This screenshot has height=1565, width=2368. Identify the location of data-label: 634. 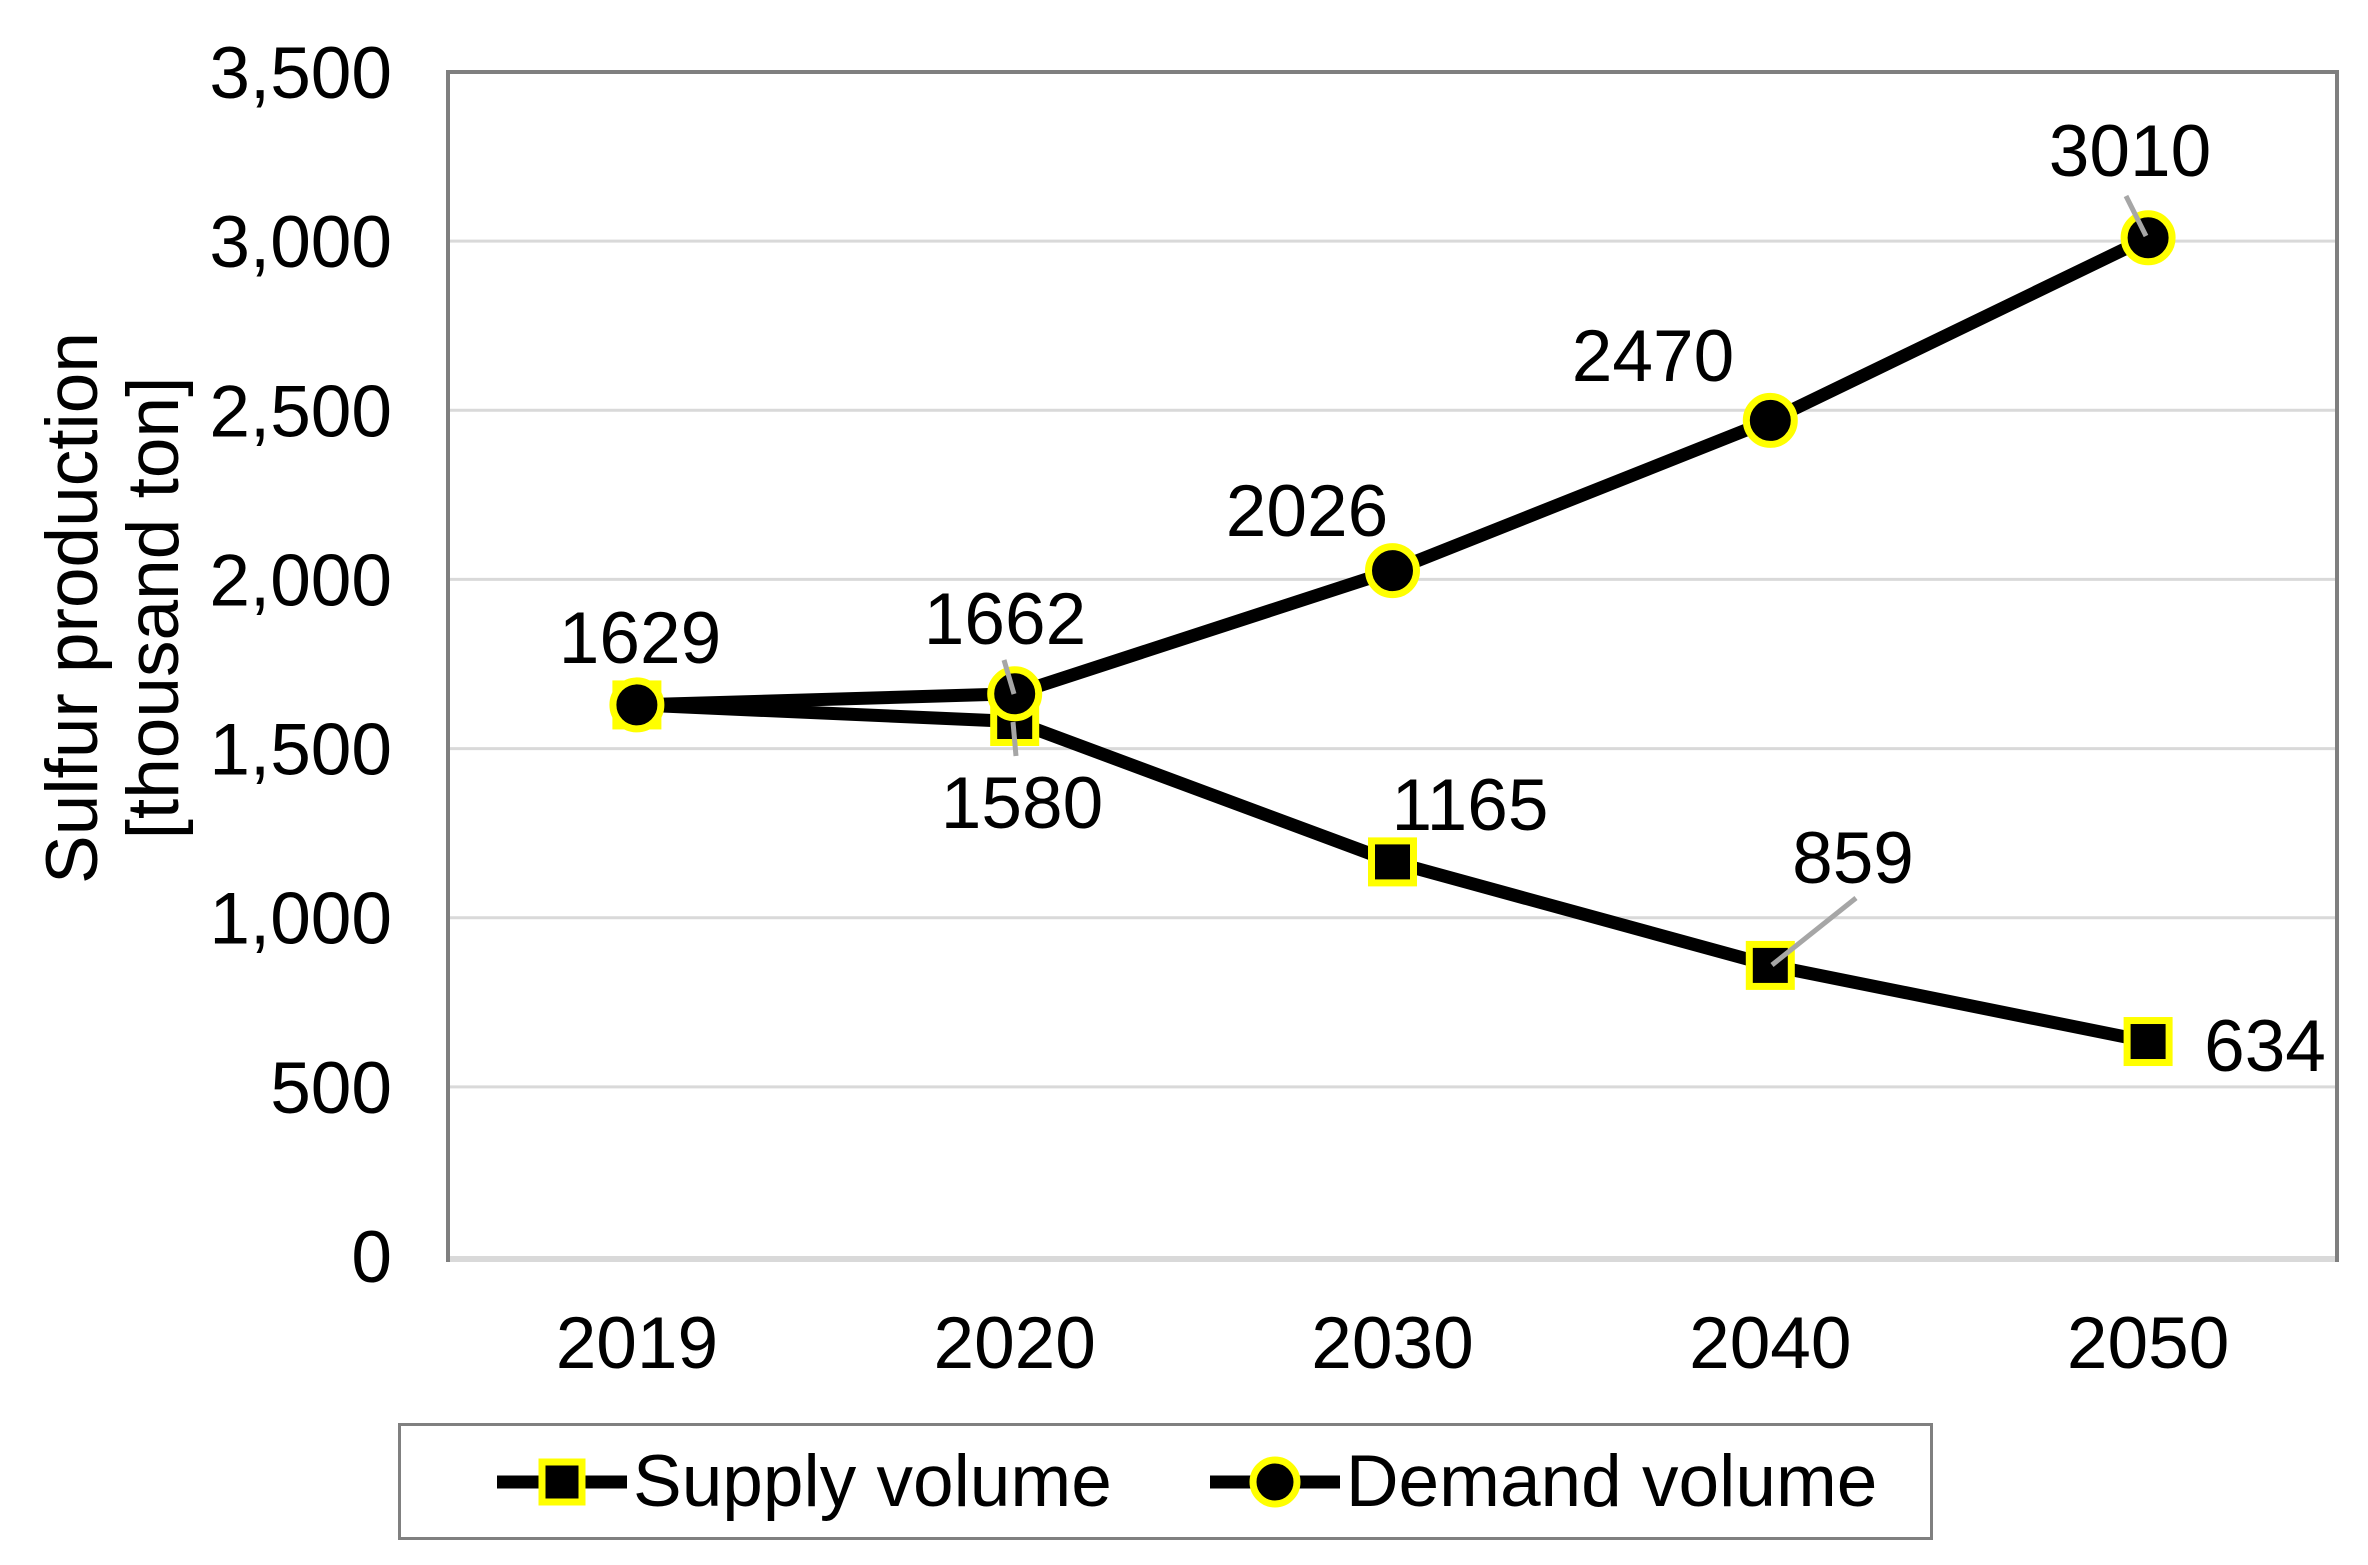
(2265, 1046).